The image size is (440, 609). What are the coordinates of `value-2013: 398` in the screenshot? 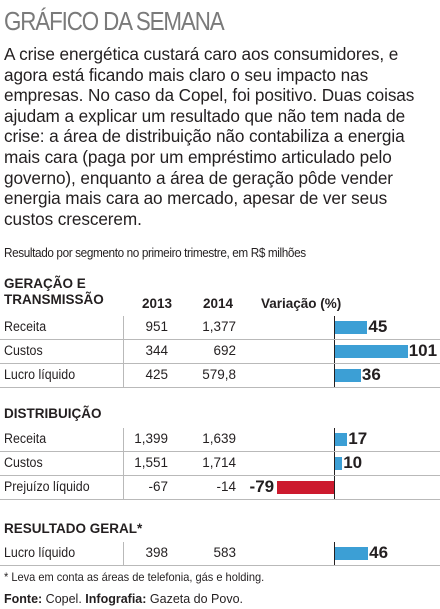 It's located at (156, 552).